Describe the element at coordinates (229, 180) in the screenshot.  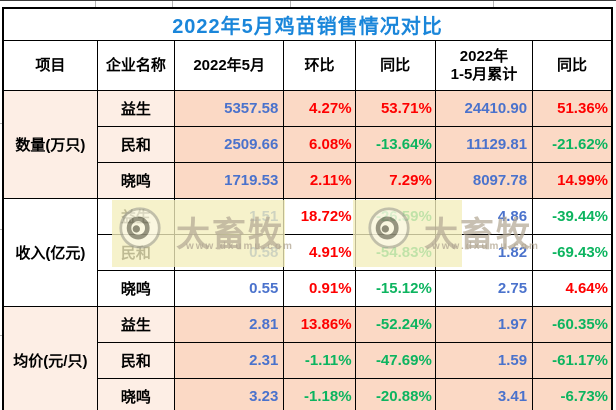
I see `value-cell: 1719.53` at that location.